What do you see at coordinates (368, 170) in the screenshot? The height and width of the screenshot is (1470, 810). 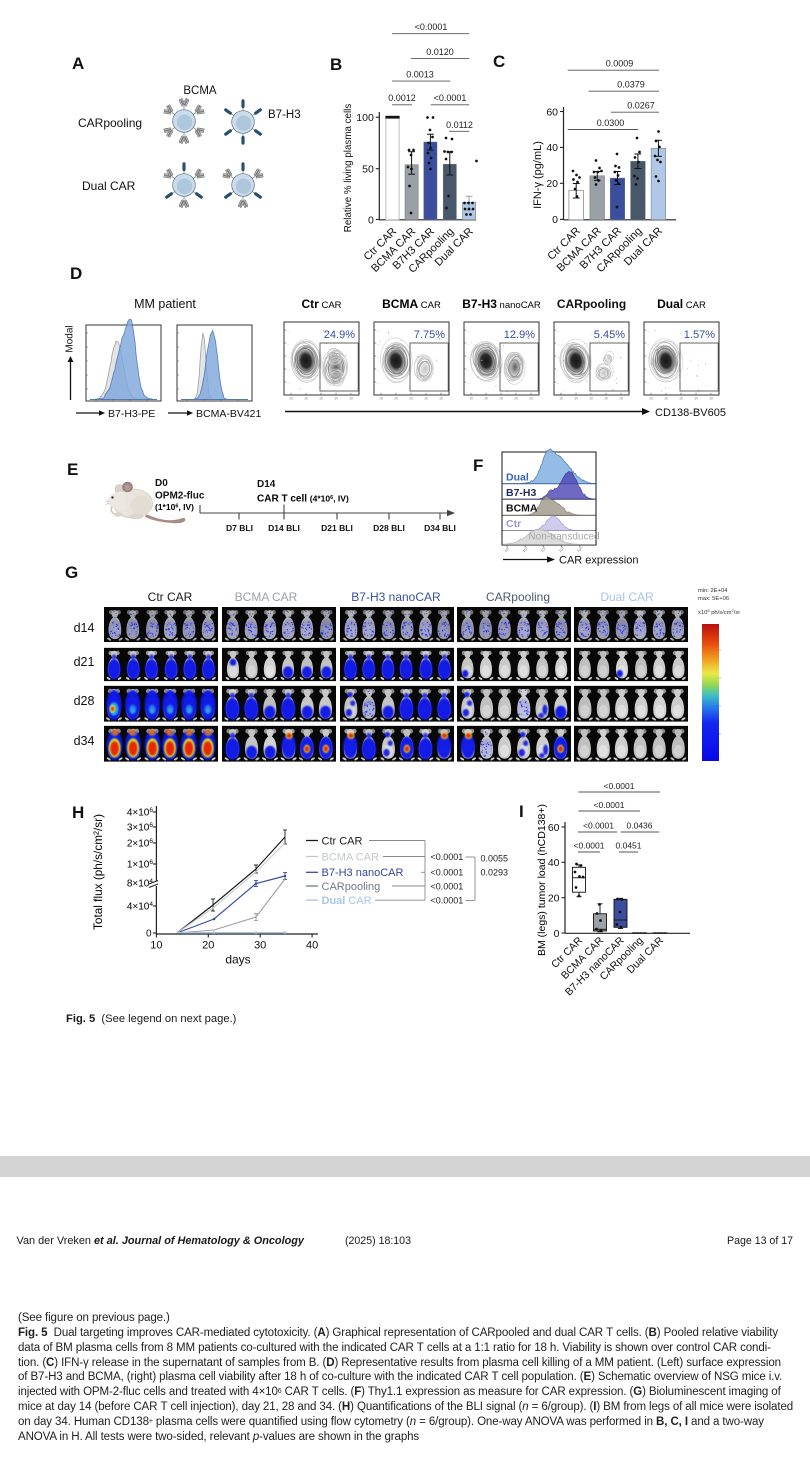 I see `svg-text: 50` at bounding box center [368, 170].